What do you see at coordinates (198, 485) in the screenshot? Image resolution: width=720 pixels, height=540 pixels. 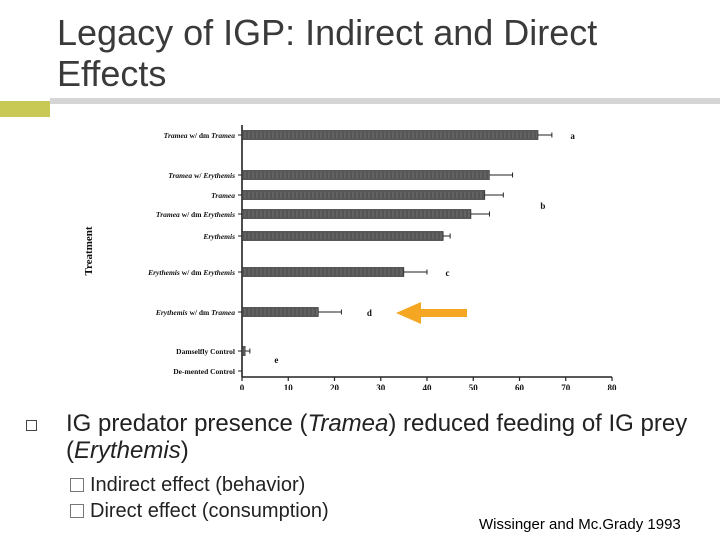 I see `sub-bullet-text: Indirect effect (behavior)` at bounding box center [198, 485].